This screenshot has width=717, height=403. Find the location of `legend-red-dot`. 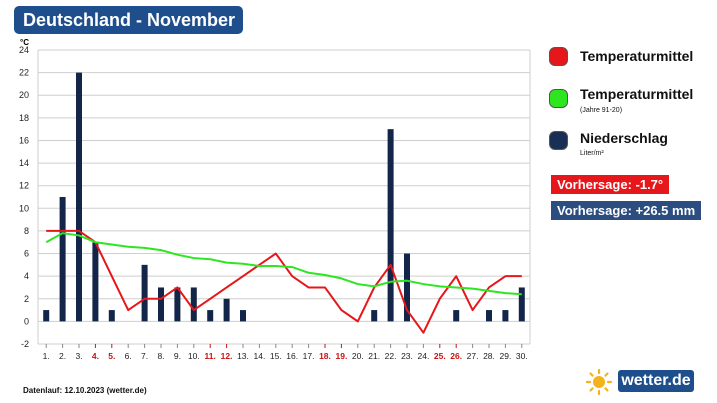

legend-red-dot is located at coordinates (558, 56).